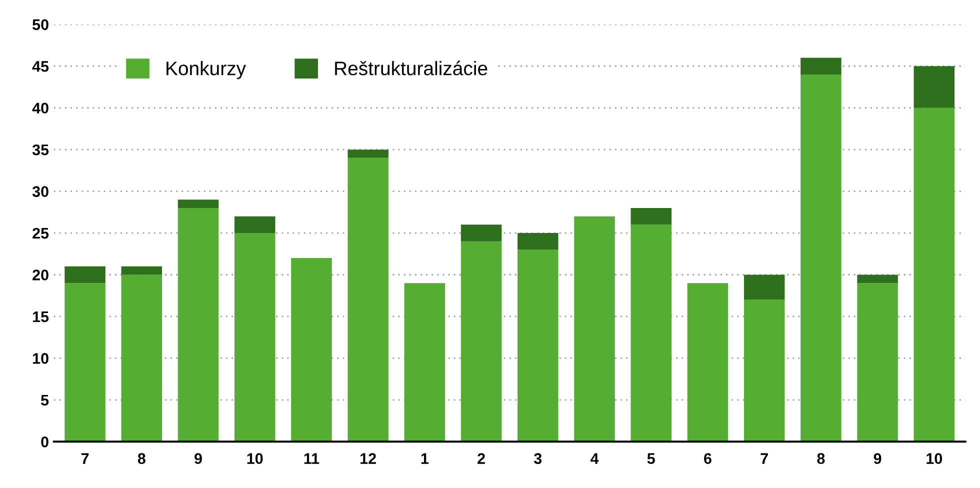  Describe the element at coordinates (40, 108) in the screenshot. I see `y-tick-label: 40` at that location.